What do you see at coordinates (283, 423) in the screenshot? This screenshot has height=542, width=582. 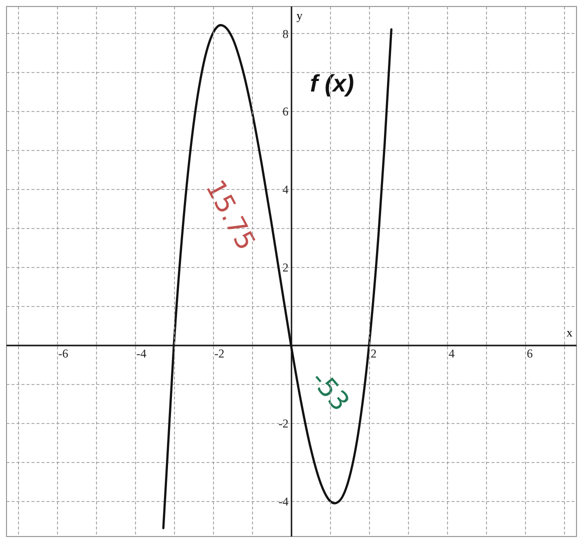 I see `y-tick-label: -2` at bounding box center [283, 423].